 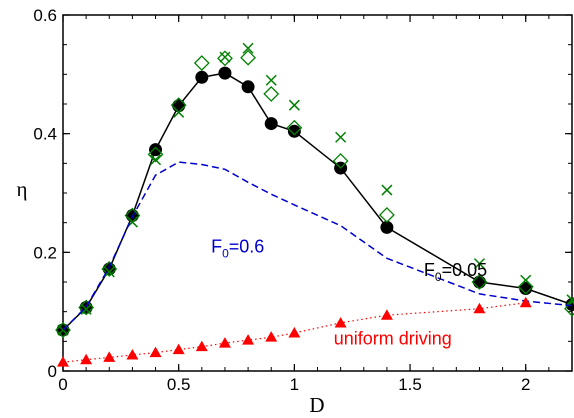 What do you see at coordinates (45, 15) in the screenshot?
I see `y-tick-label: 0.6` at bounding box center [45, 15].